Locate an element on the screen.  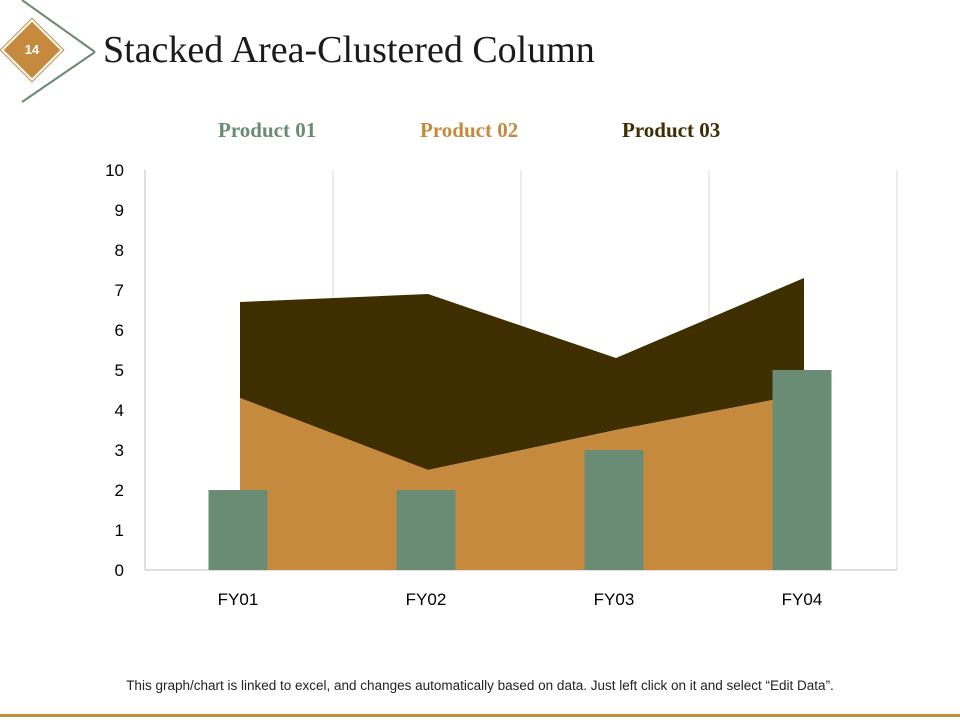
y-tick-label: 5 is located at coordinates (119, 370).